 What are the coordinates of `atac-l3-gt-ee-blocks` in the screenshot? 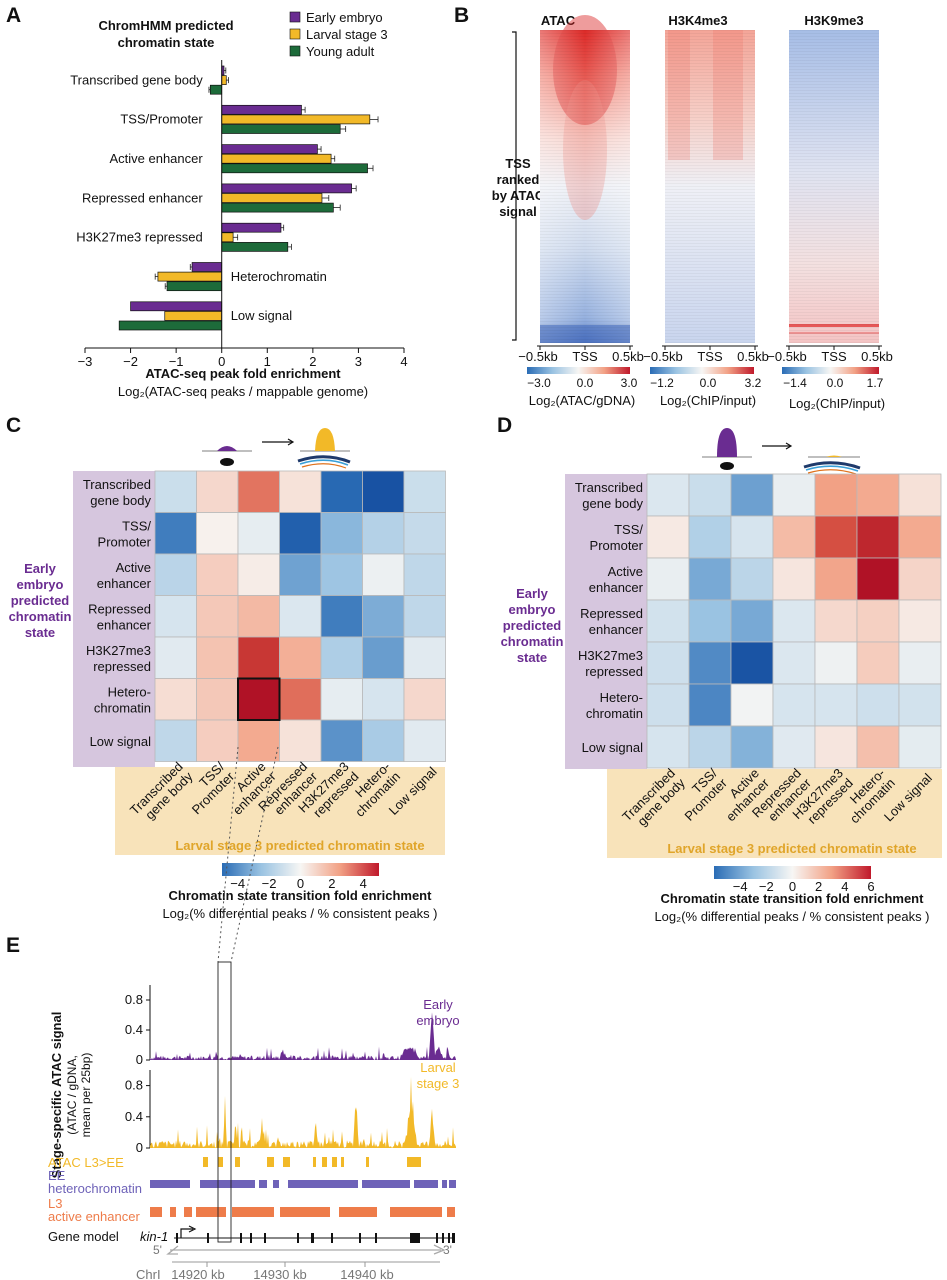 It's located at (312, 1162).